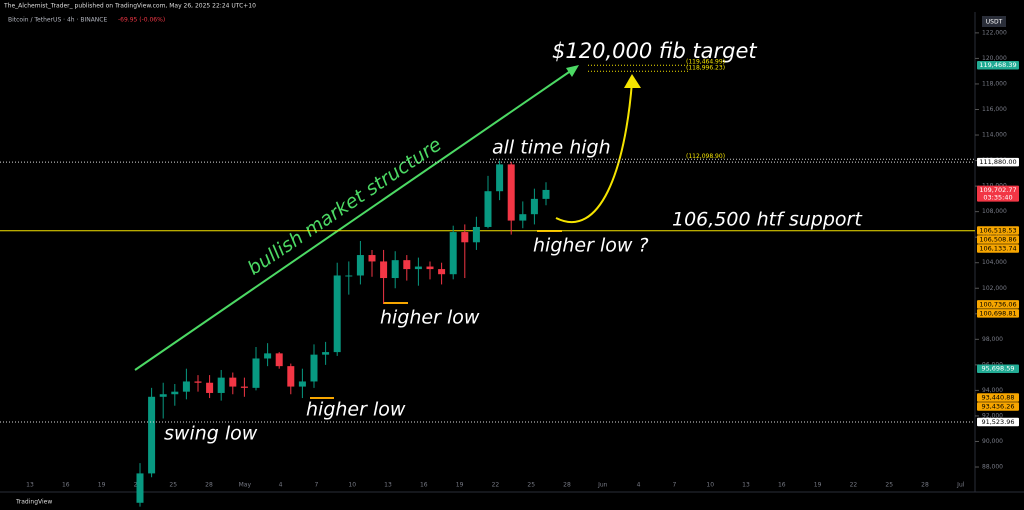 This screenshot has width=1024, height=510. What do you see at coordinates (594, 152) in the screenshot?
I see `projection-arrow` at bounding box center [594, 152].